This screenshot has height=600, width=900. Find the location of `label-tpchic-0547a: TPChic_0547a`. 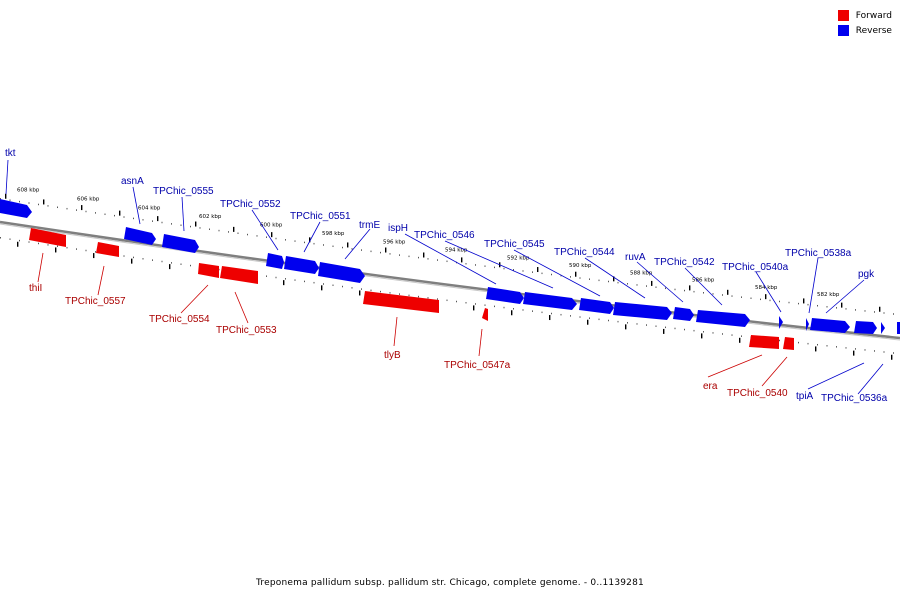

label-tpchic-0547a: TPChic_0547a is located at coordinates (477, 365).